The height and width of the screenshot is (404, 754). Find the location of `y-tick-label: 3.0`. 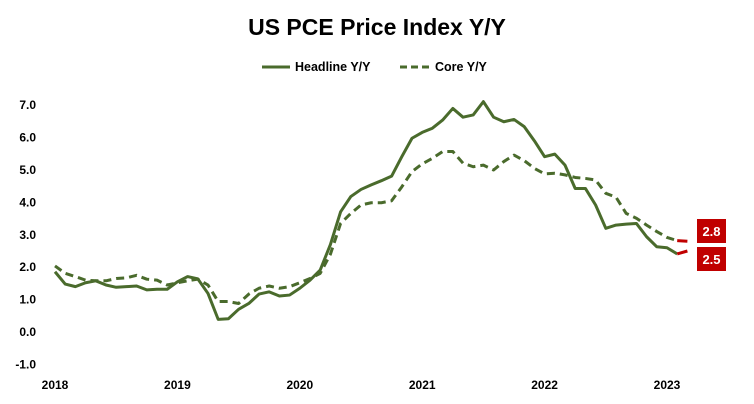

y-tick-label: 3.0 is located at coordinates (27, 235).